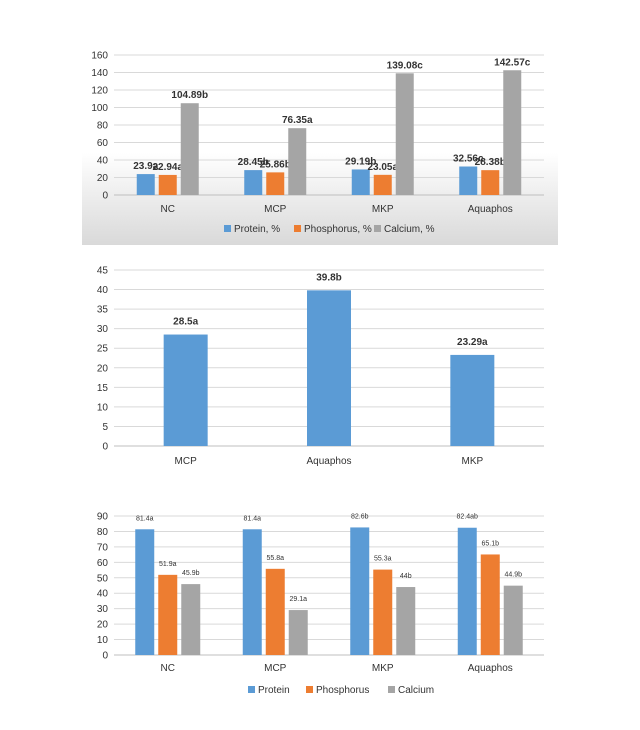 The width and height of the screenshot is (640, 730). I want to click on data-label: 82.6b, so click(360, 516).